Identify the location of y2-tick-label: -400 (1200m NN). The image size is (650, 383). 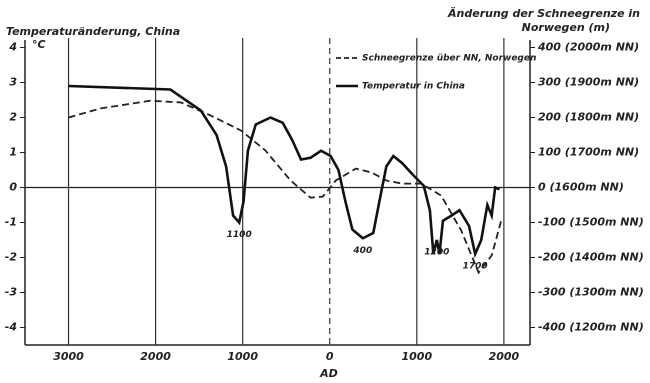
(591, 327).